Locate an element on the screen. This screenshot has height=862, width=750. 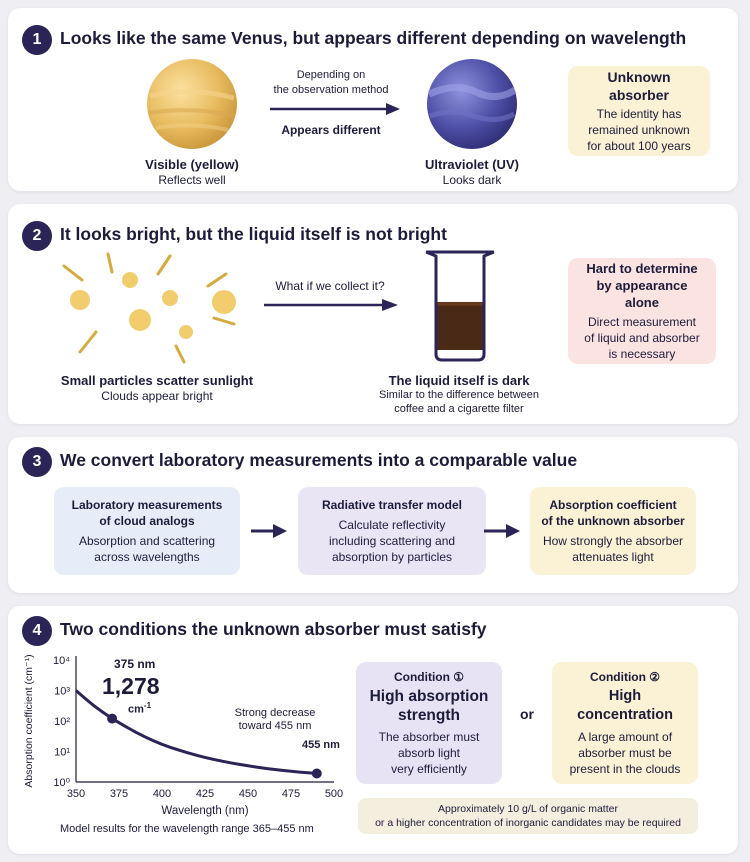
scattering-particles-icon is located at coordinates (149, 308).